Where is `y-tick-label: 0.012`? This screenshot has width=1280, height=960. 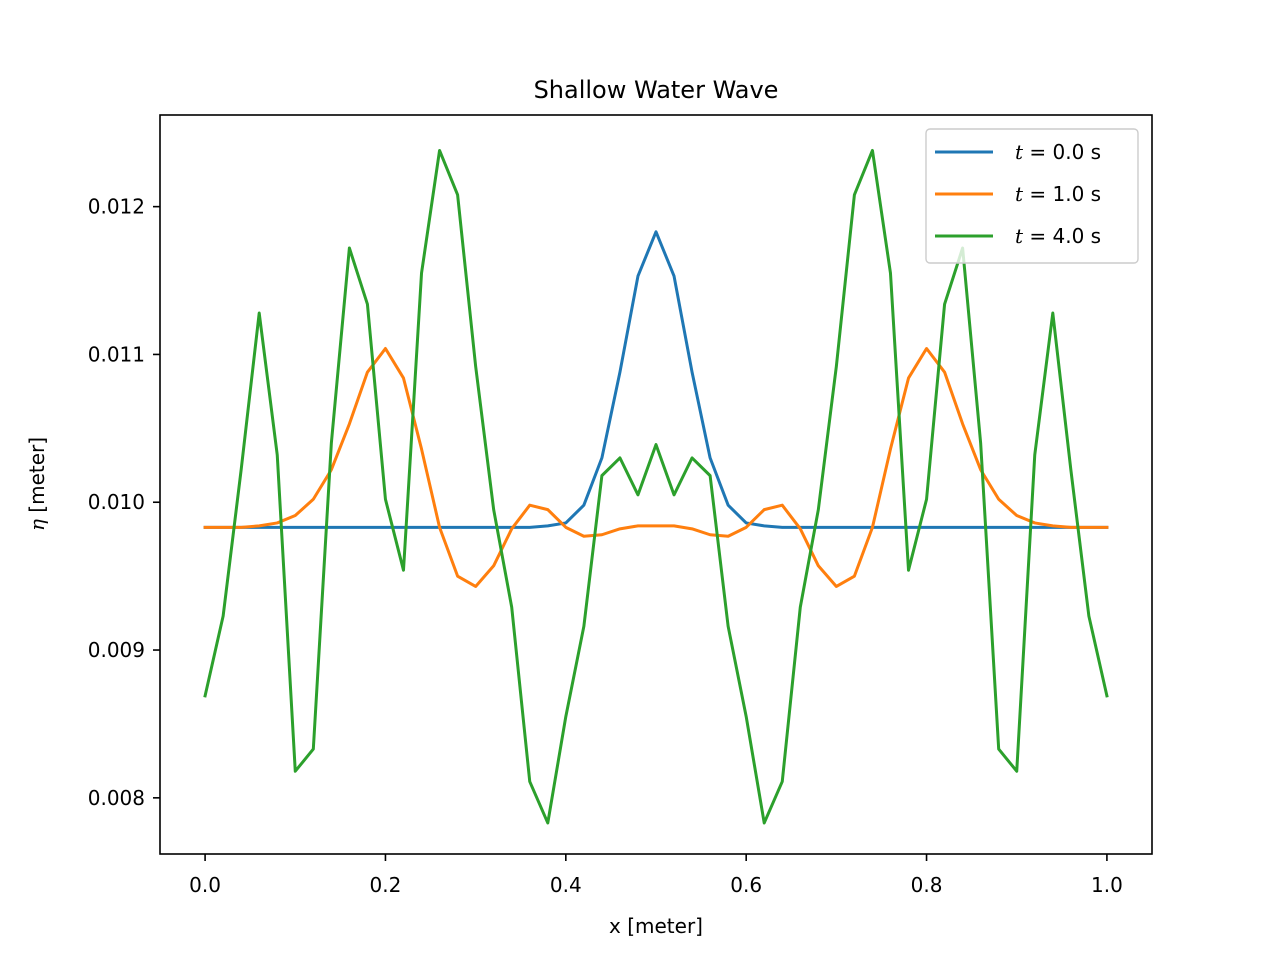
y-tick-label: 0.012 is located at coordinates (116, 207).